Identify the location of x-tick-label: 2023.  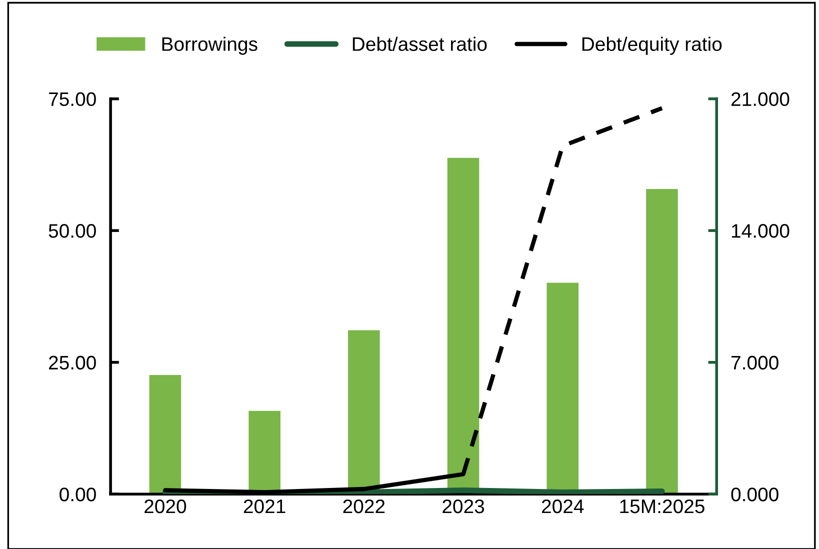
(463, 506).